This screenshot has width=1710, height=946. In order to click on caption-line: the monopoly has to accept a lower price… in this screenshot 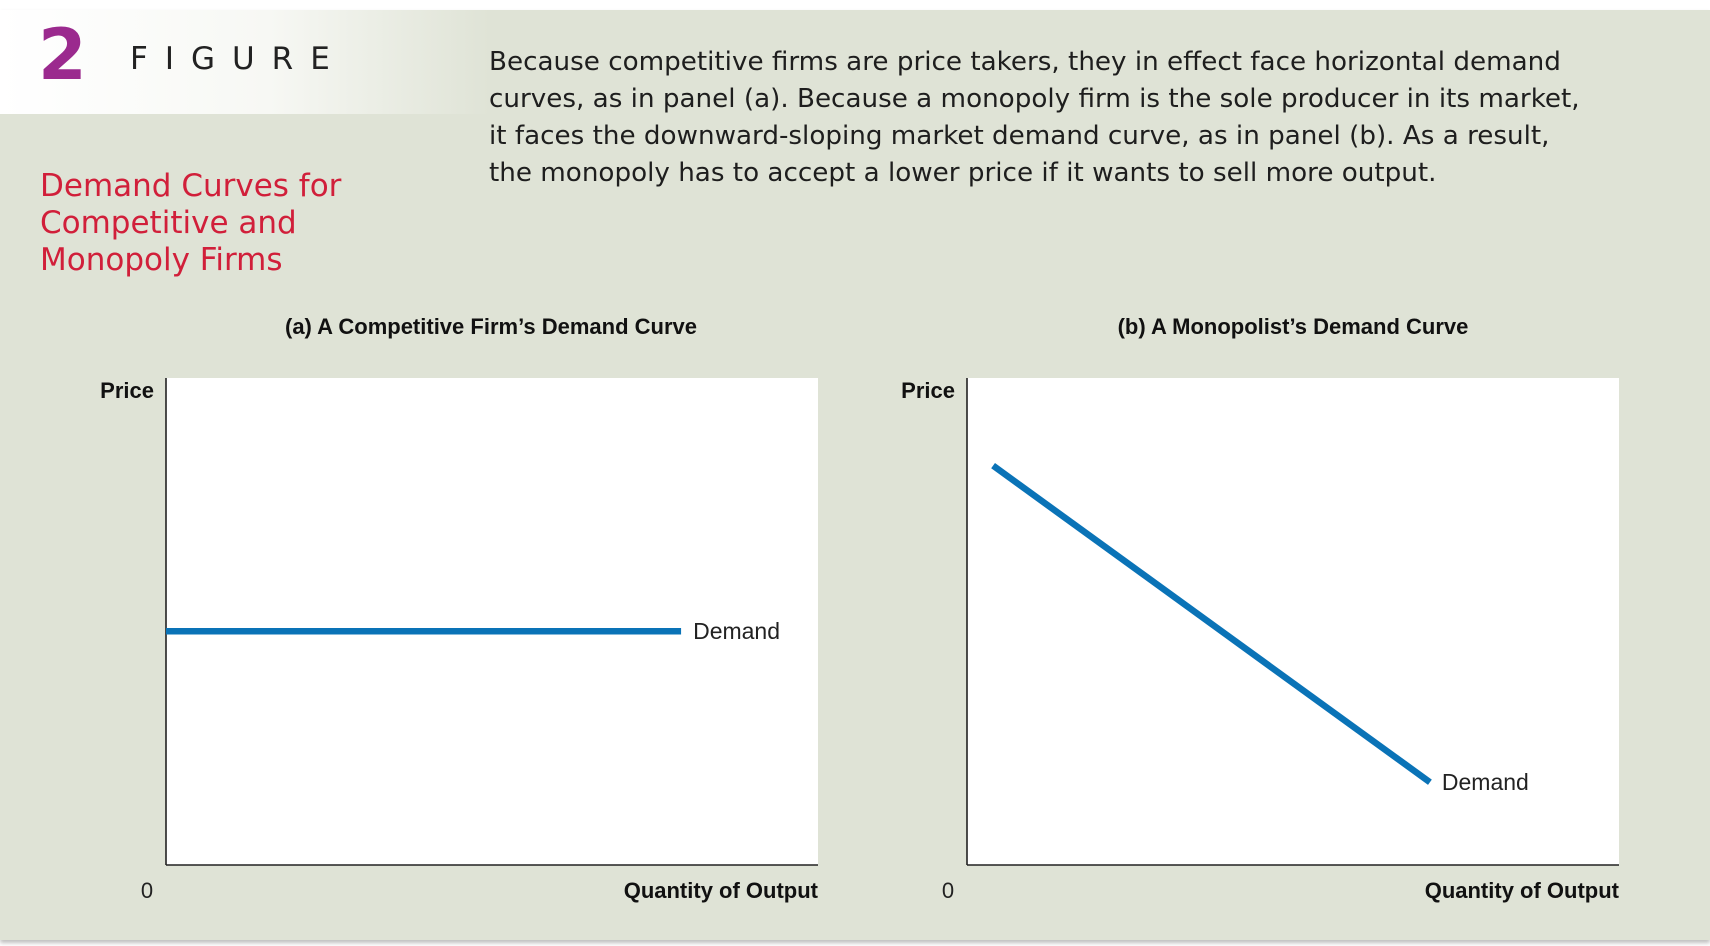, I will do `click(963, 173)`.